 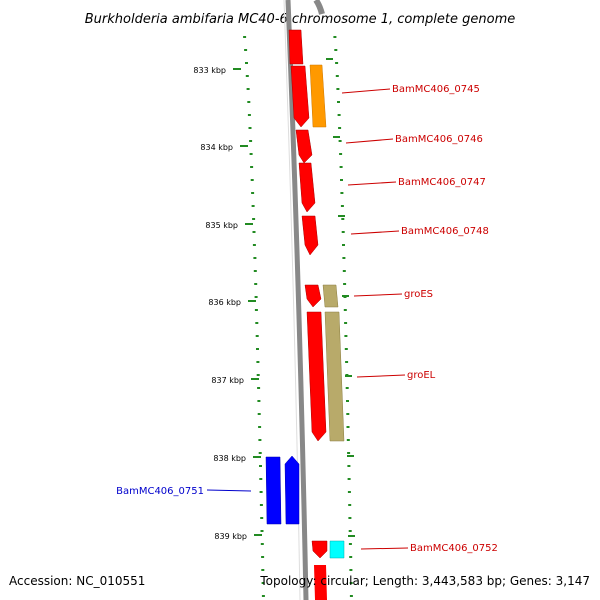 I want to click on kbp-label-839: 839 kbp, so click(x=230, y=536).